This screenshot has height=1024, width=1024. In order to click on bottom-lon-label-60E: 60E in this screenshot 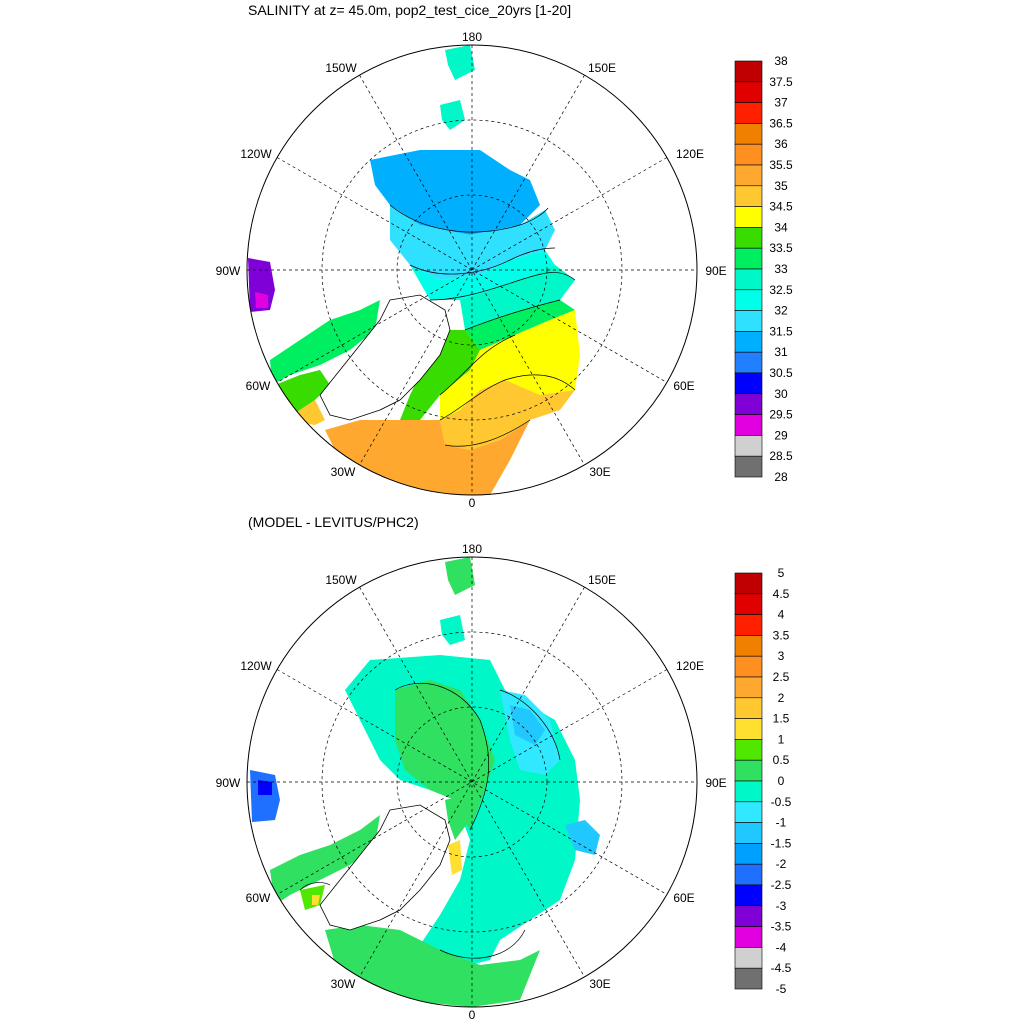, I will do `click(683, 898)`.